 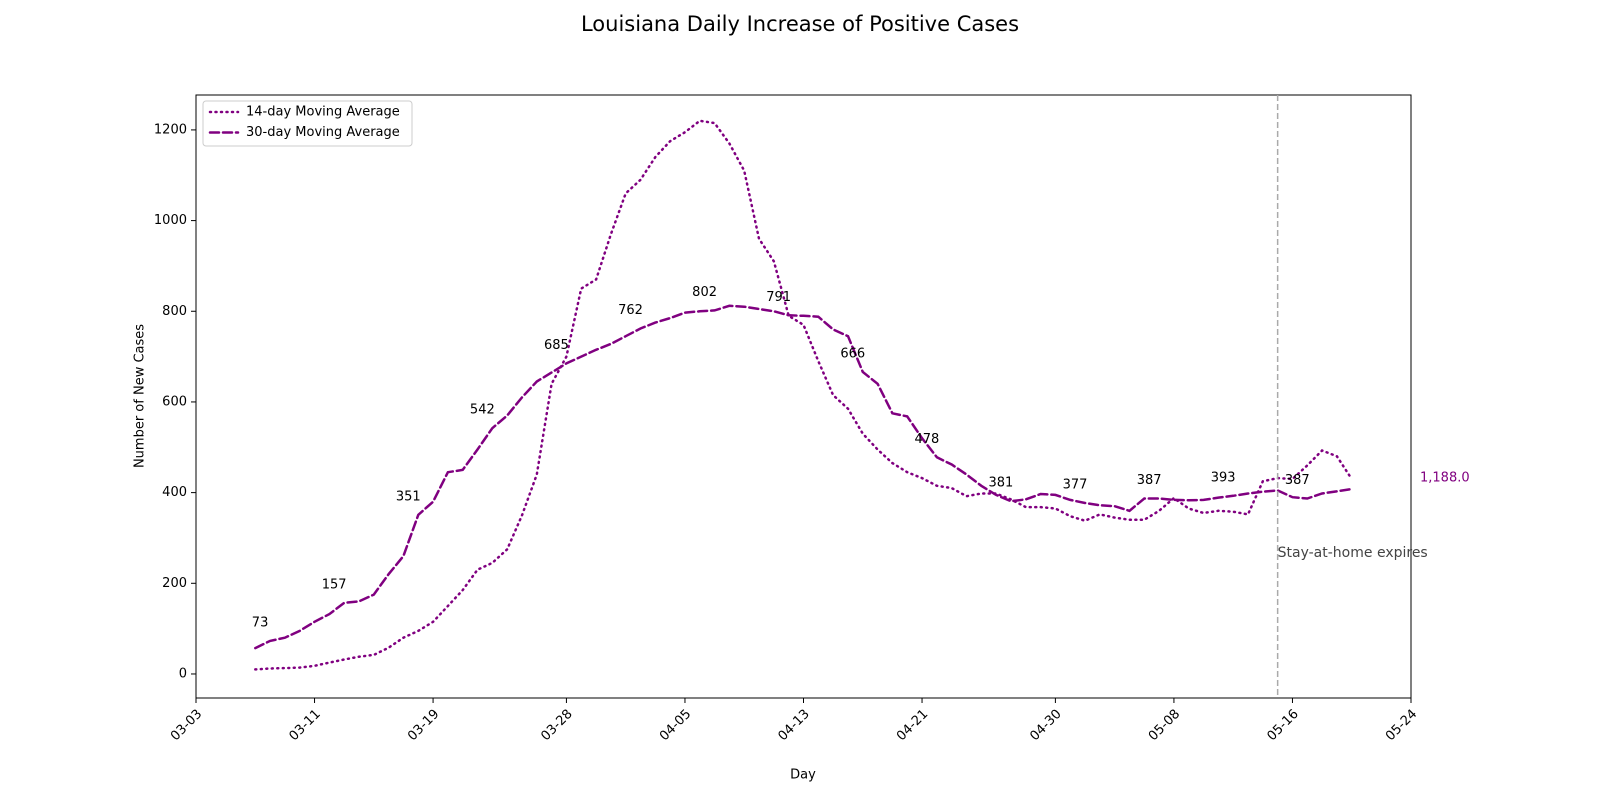 I want to click on event-label: Stay-at-home expires, so click(x=1353, y=553).